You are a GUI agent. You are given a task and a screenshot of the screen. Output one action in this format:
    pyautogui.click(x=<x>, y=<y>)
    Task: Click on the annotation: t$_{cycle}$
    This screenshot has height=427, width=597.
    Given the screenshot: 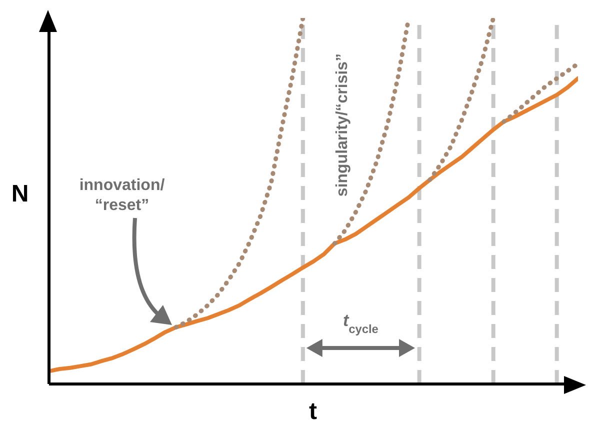 What is the action you would take?
    pyautogui.click(x=360, y=323)
    